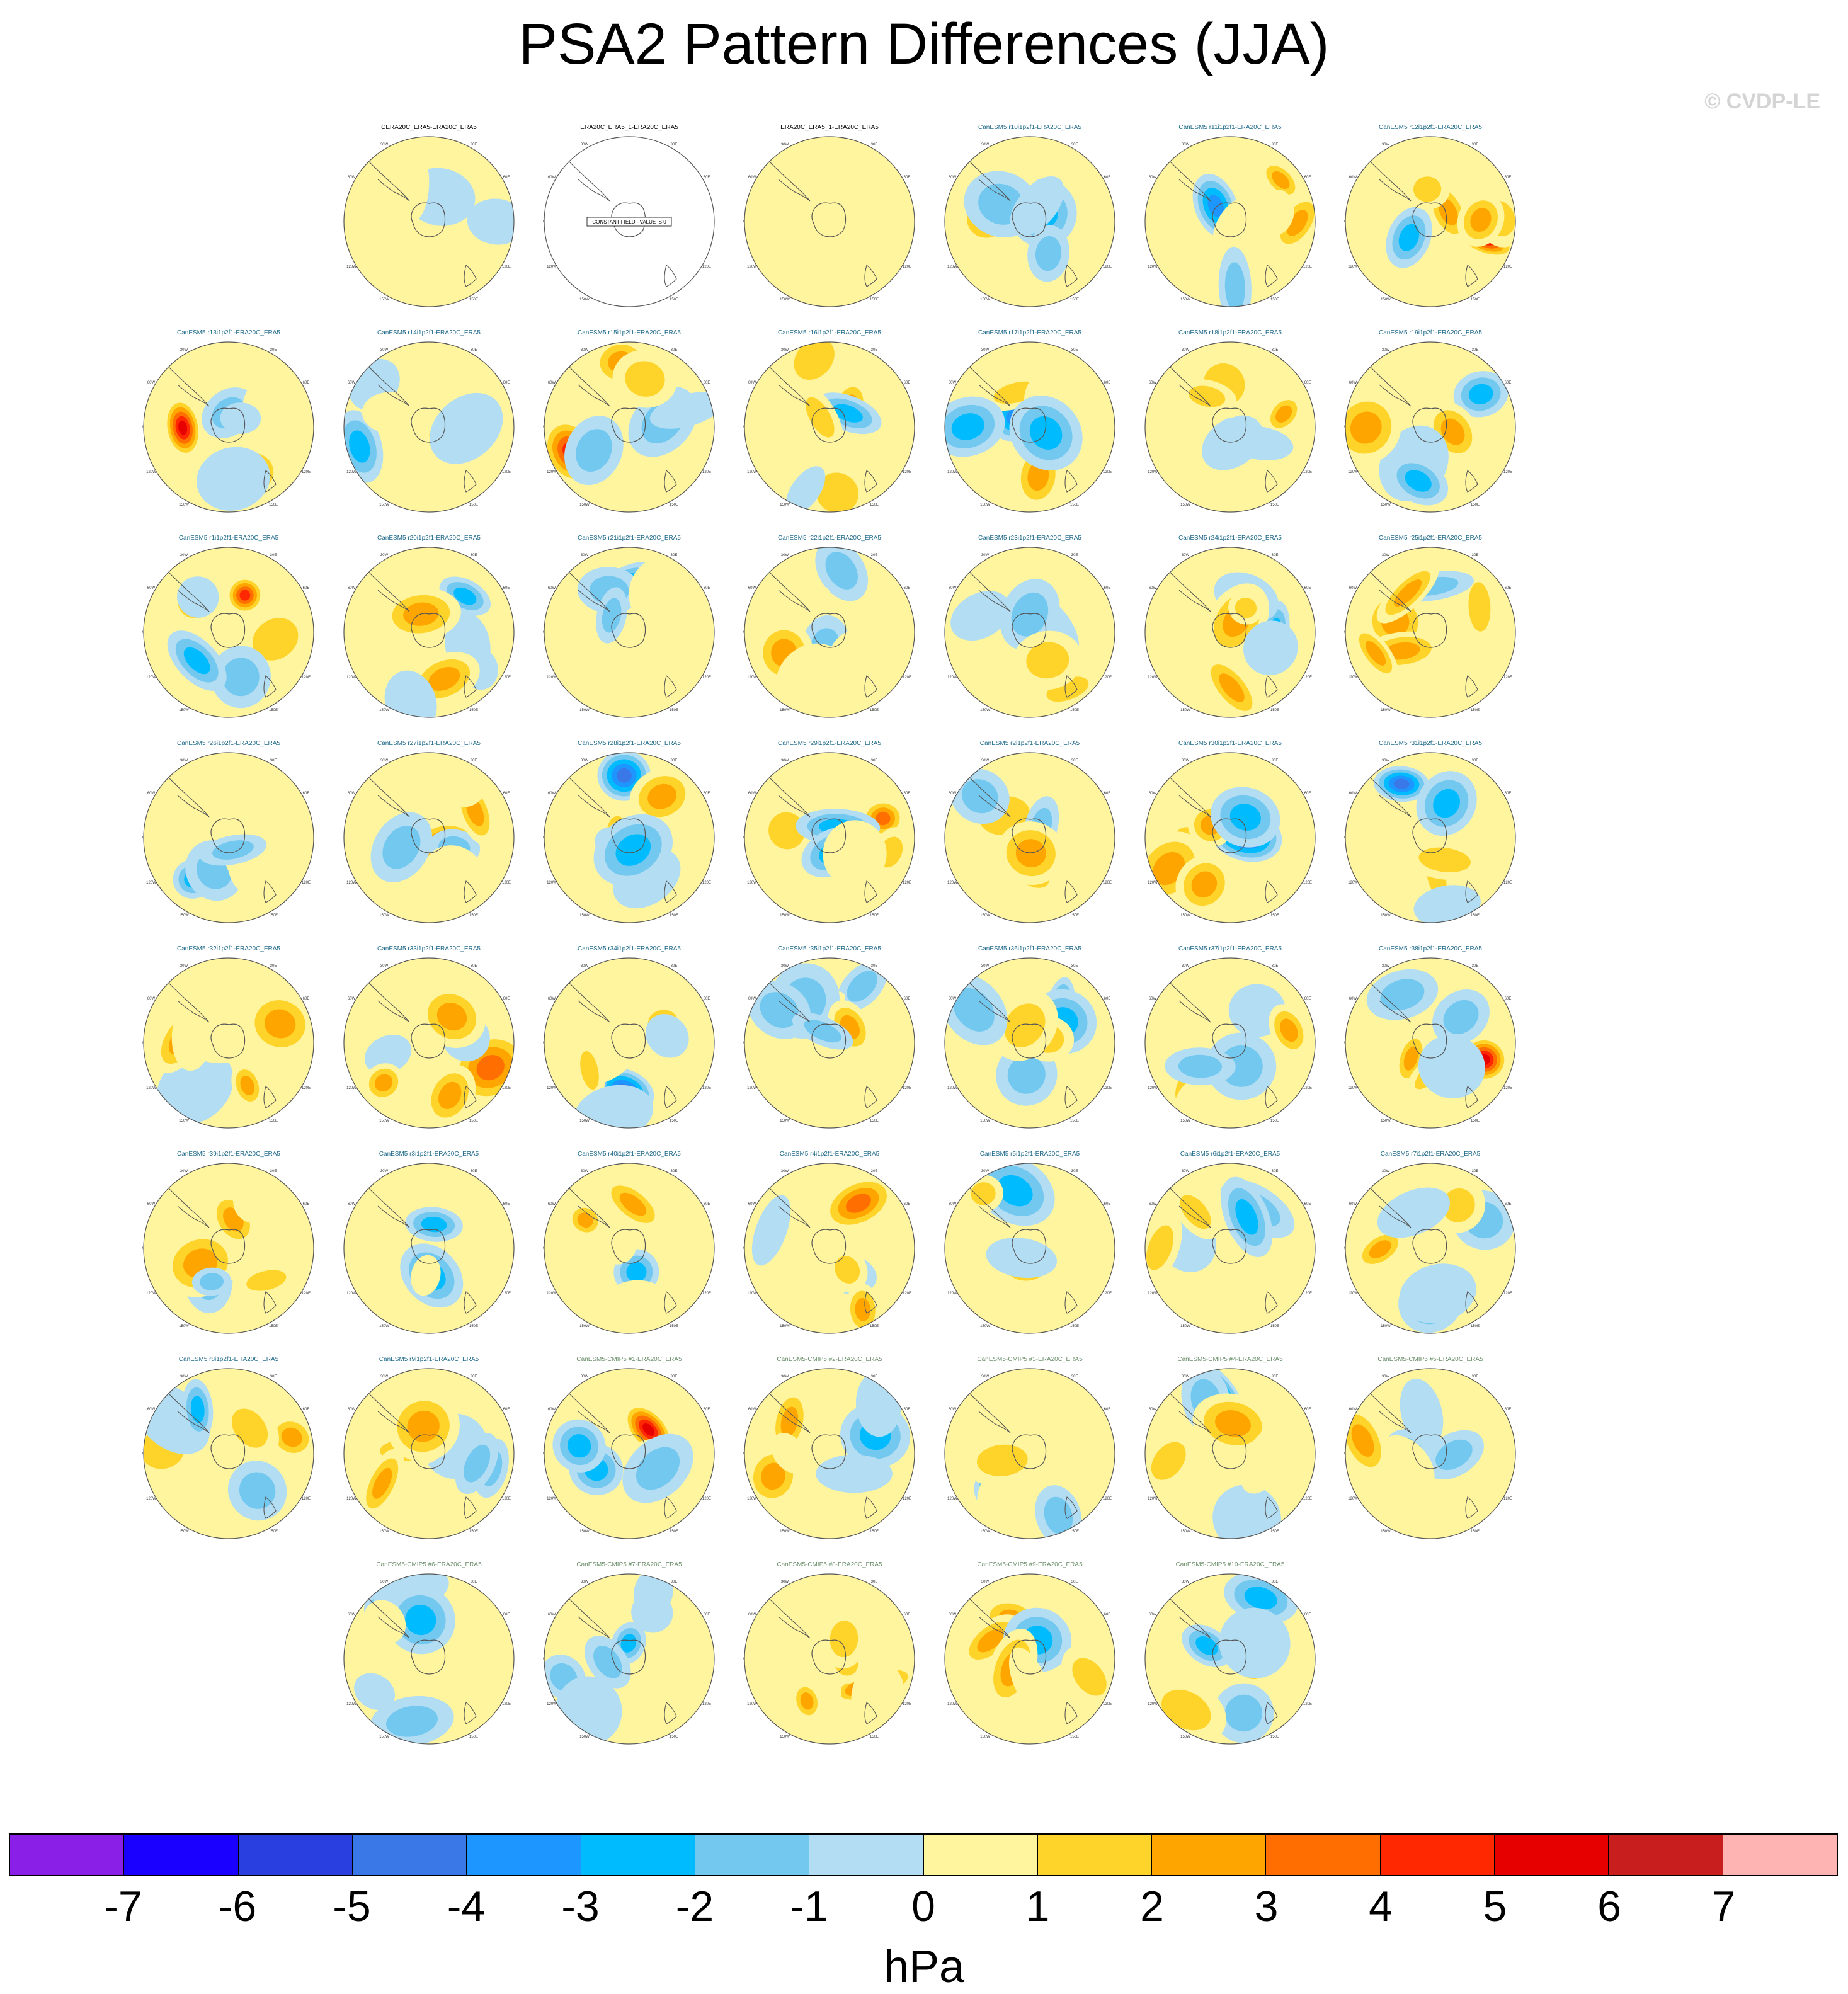 The image size is (1848, 1994). Describe the element at coordinates (429, 1043) in the screenshot. I see `polar-map: 030E60E90E120E150E180150W120W90W60W30W` at that location.